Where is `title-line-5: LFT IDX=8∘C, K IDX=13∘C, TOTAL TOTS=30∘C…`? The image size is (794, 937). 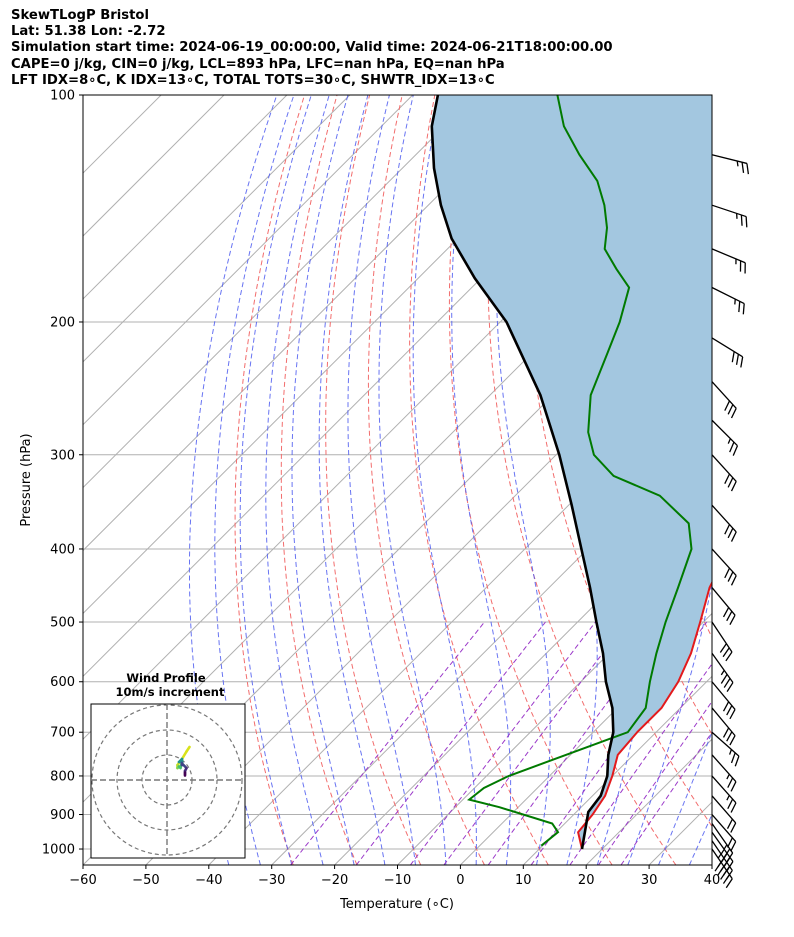 title-line-5: LFT IDX=8∘C, K IDX=13∘C, TOTAL TOTS=30∘C… is located at coordinates (253, 80).